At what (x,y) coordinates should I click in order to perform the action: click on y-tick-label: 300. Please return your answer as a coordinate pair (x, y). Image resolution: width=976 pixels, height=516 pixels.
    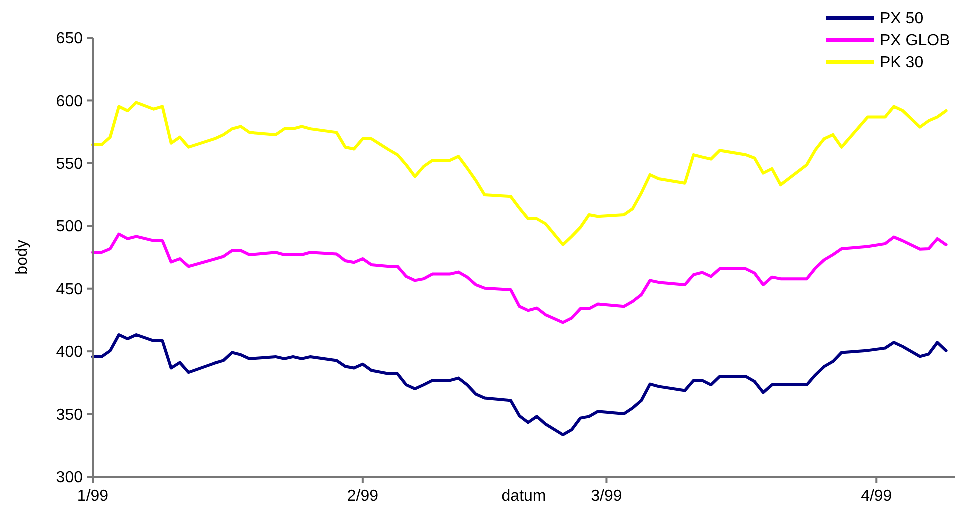
    Looking at the image, I should click on (70, 478).